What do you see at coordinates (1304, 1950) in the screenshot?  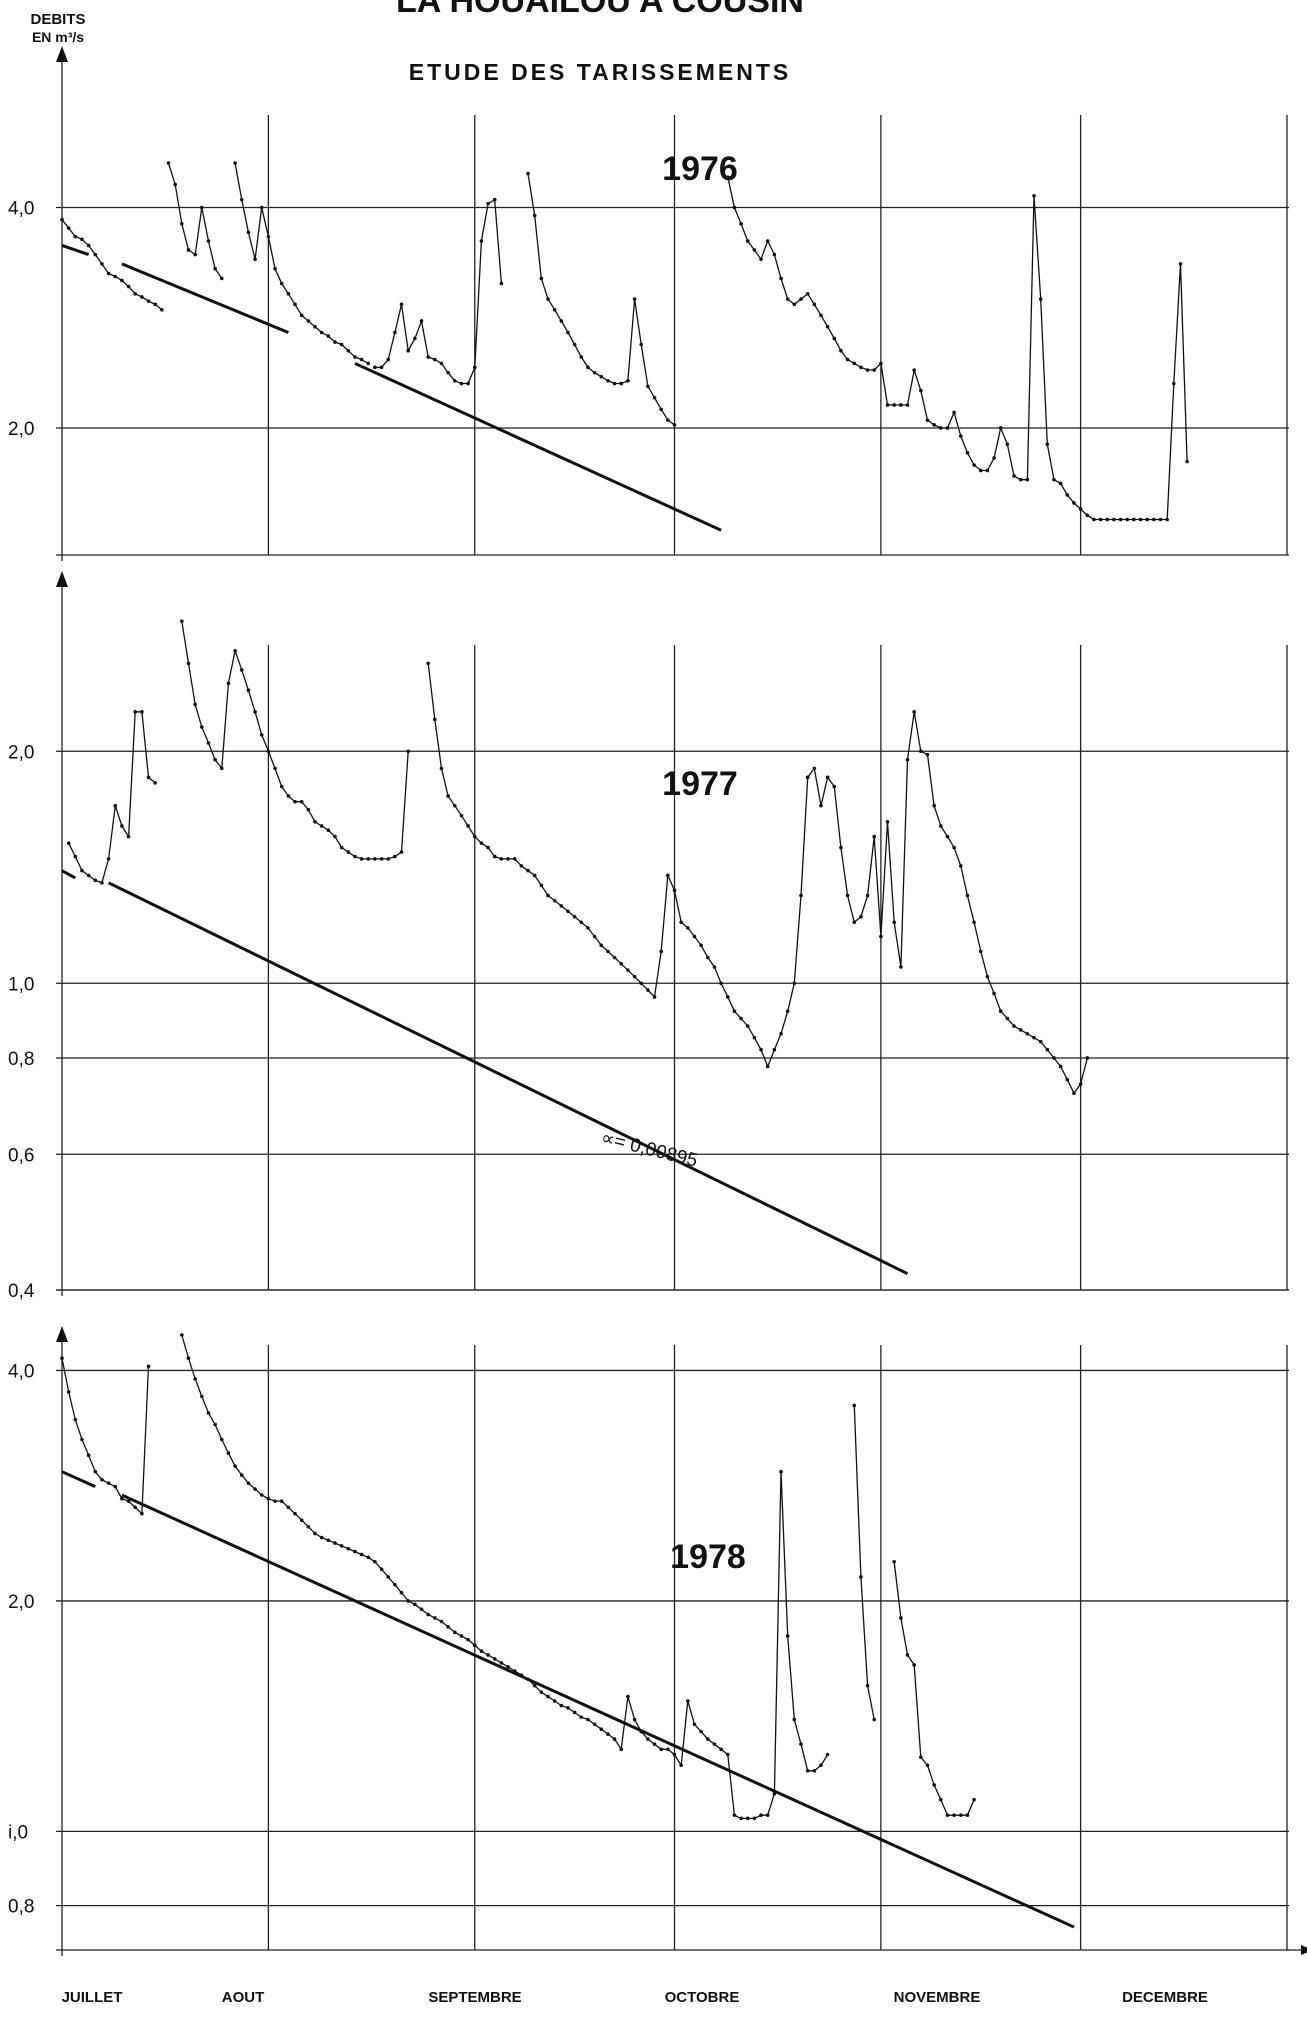 I see `x-axis-arrow-icon` at bounding box center [1304, 1950].